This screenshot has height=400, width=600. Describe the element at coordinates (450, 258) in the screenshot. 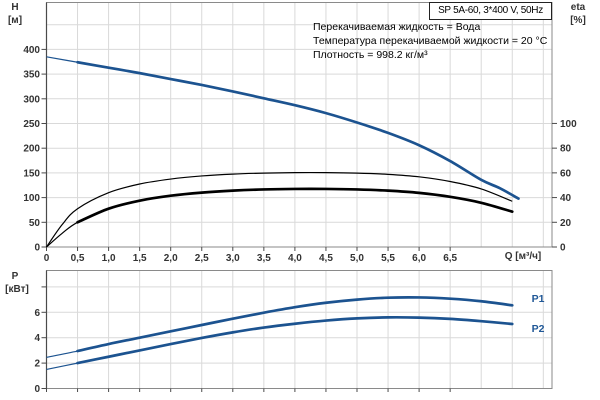

I see `q-tick-label: 6,5` at that location.